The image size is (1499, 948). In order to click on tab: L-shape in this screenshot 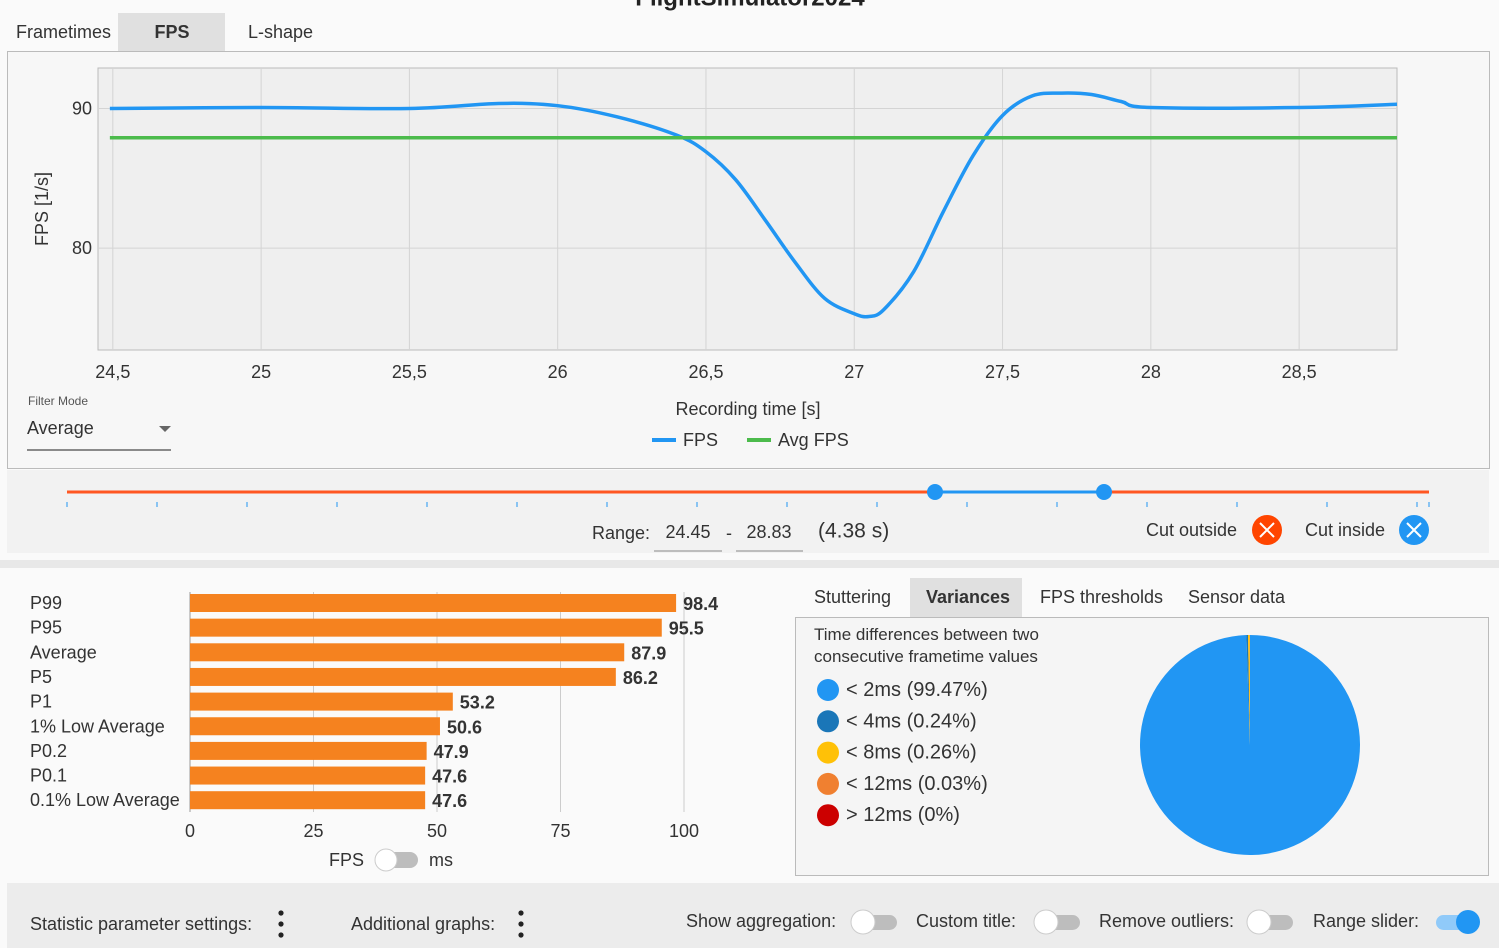, I will do `click(280, 32)`.